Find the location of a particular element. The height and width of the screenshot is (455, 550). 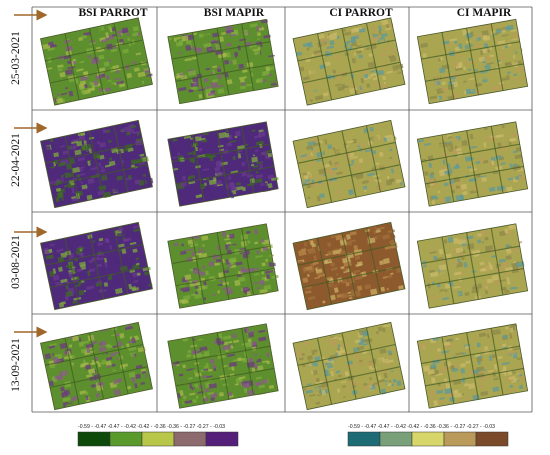

field-map-r3-c3 is located at coordinates (349, 266).